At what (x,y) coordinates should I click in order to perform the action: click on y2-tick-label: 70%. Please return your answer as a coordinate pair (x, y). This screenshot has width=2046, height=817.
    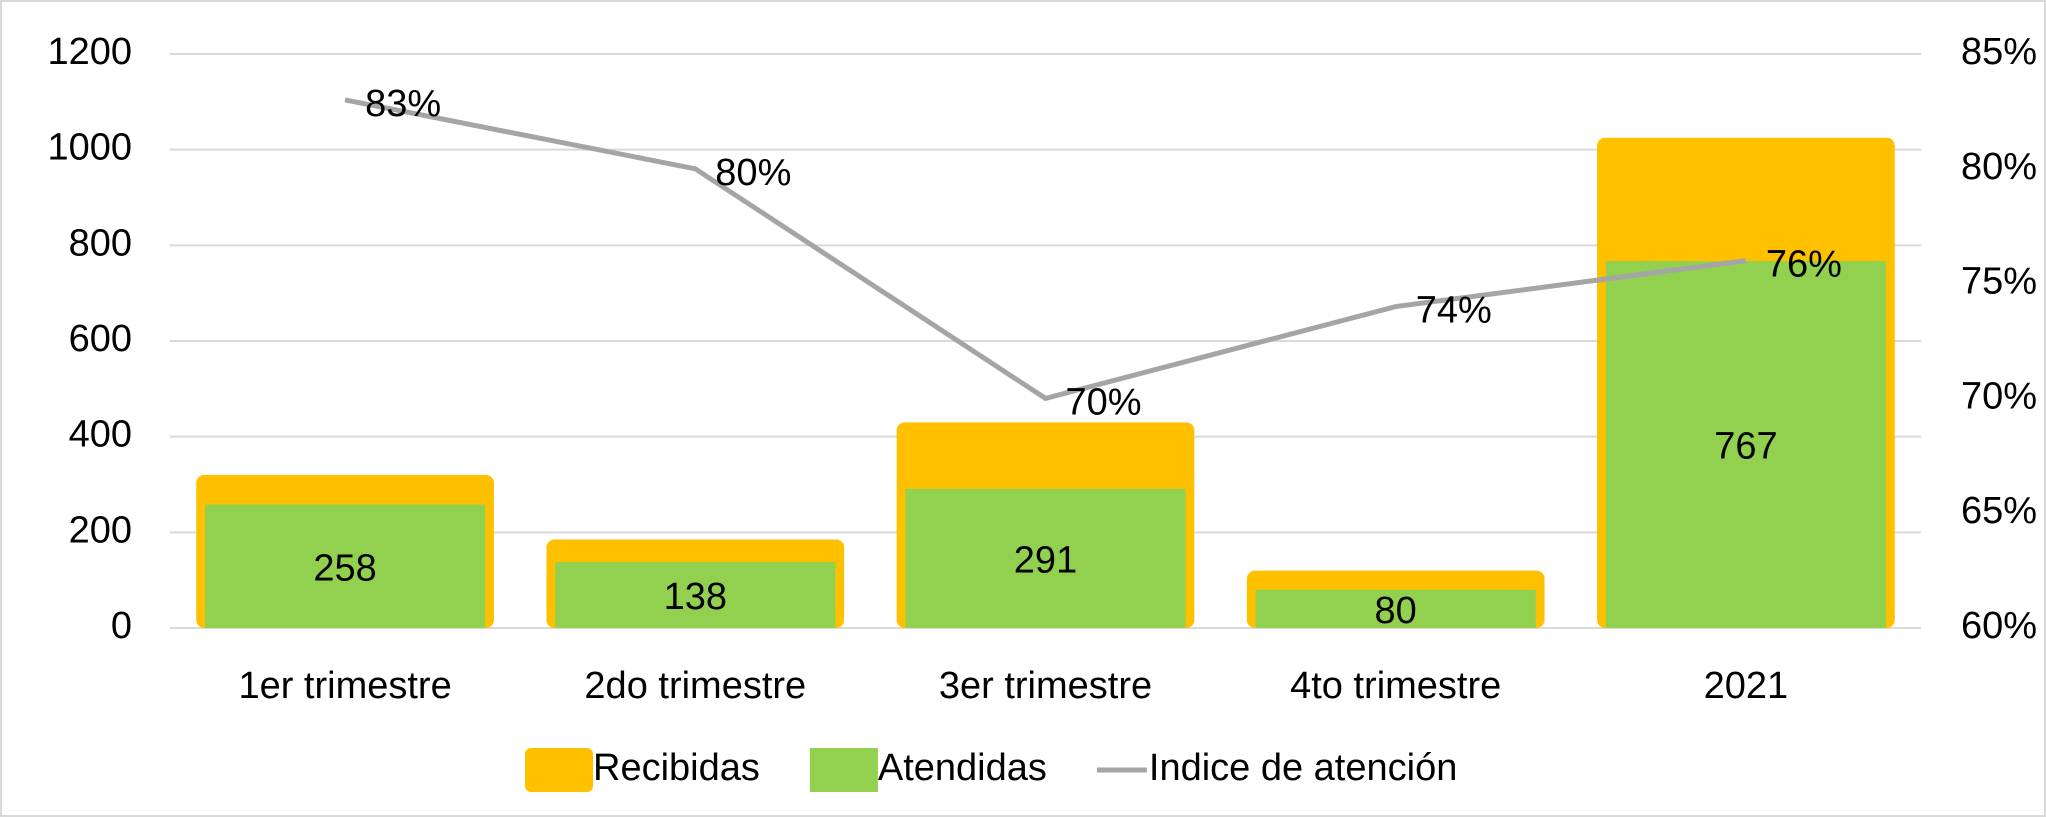
    Looking at the image, I should click on (1999, 396).